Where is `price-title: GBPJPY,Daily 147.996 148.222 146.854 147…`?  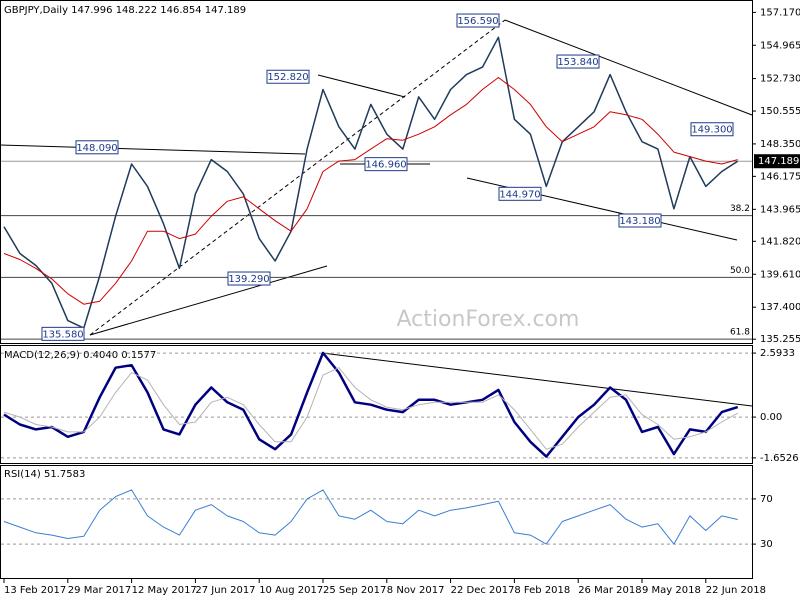
price-title: GBPJPY,Daily 147.996 148.222 146.854 147… is located at coordinates (125, 10).